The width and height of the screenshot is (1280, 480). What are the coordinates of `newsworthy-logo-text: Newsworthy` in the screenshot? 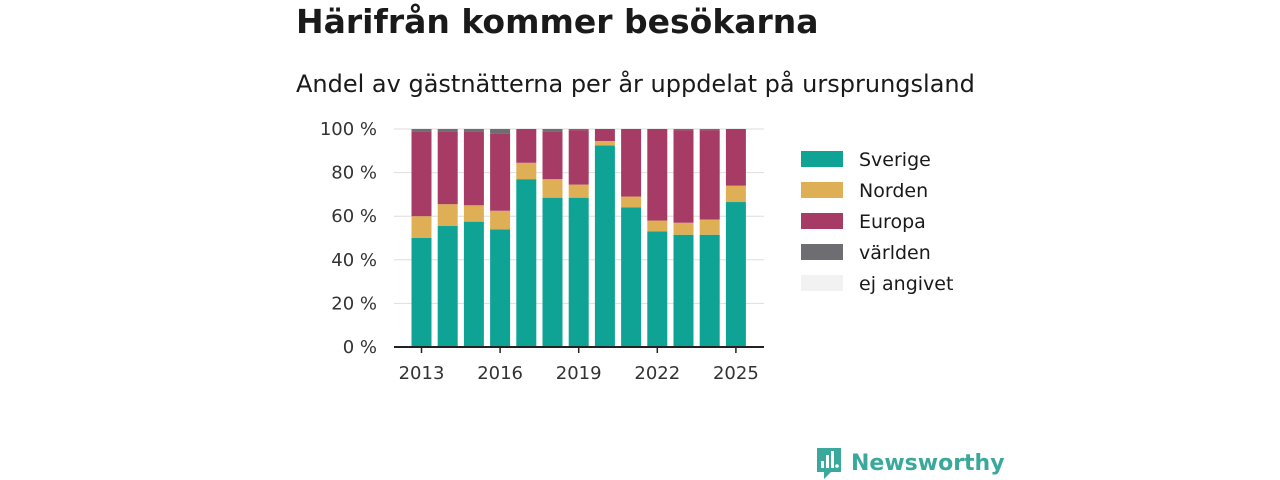 It's located at (928, 463).